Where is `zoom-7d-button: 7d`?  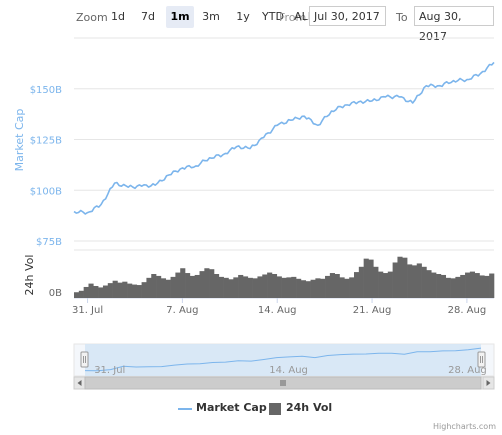
zoom-7d-button: 7d is located at coordinates (148, 16).